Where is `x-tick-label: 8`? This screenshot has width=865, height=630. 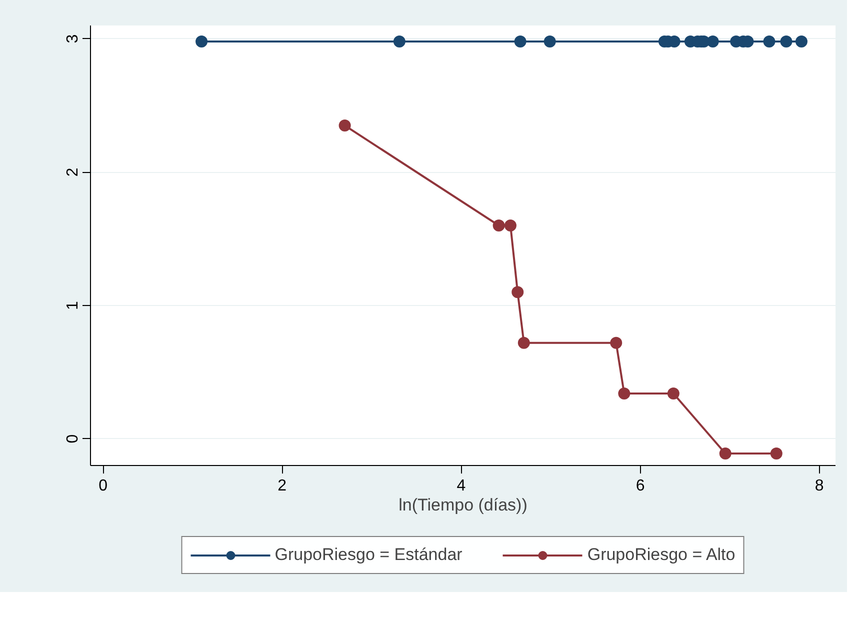 x-tick-label: 8 is located at coordinates (819, 486).